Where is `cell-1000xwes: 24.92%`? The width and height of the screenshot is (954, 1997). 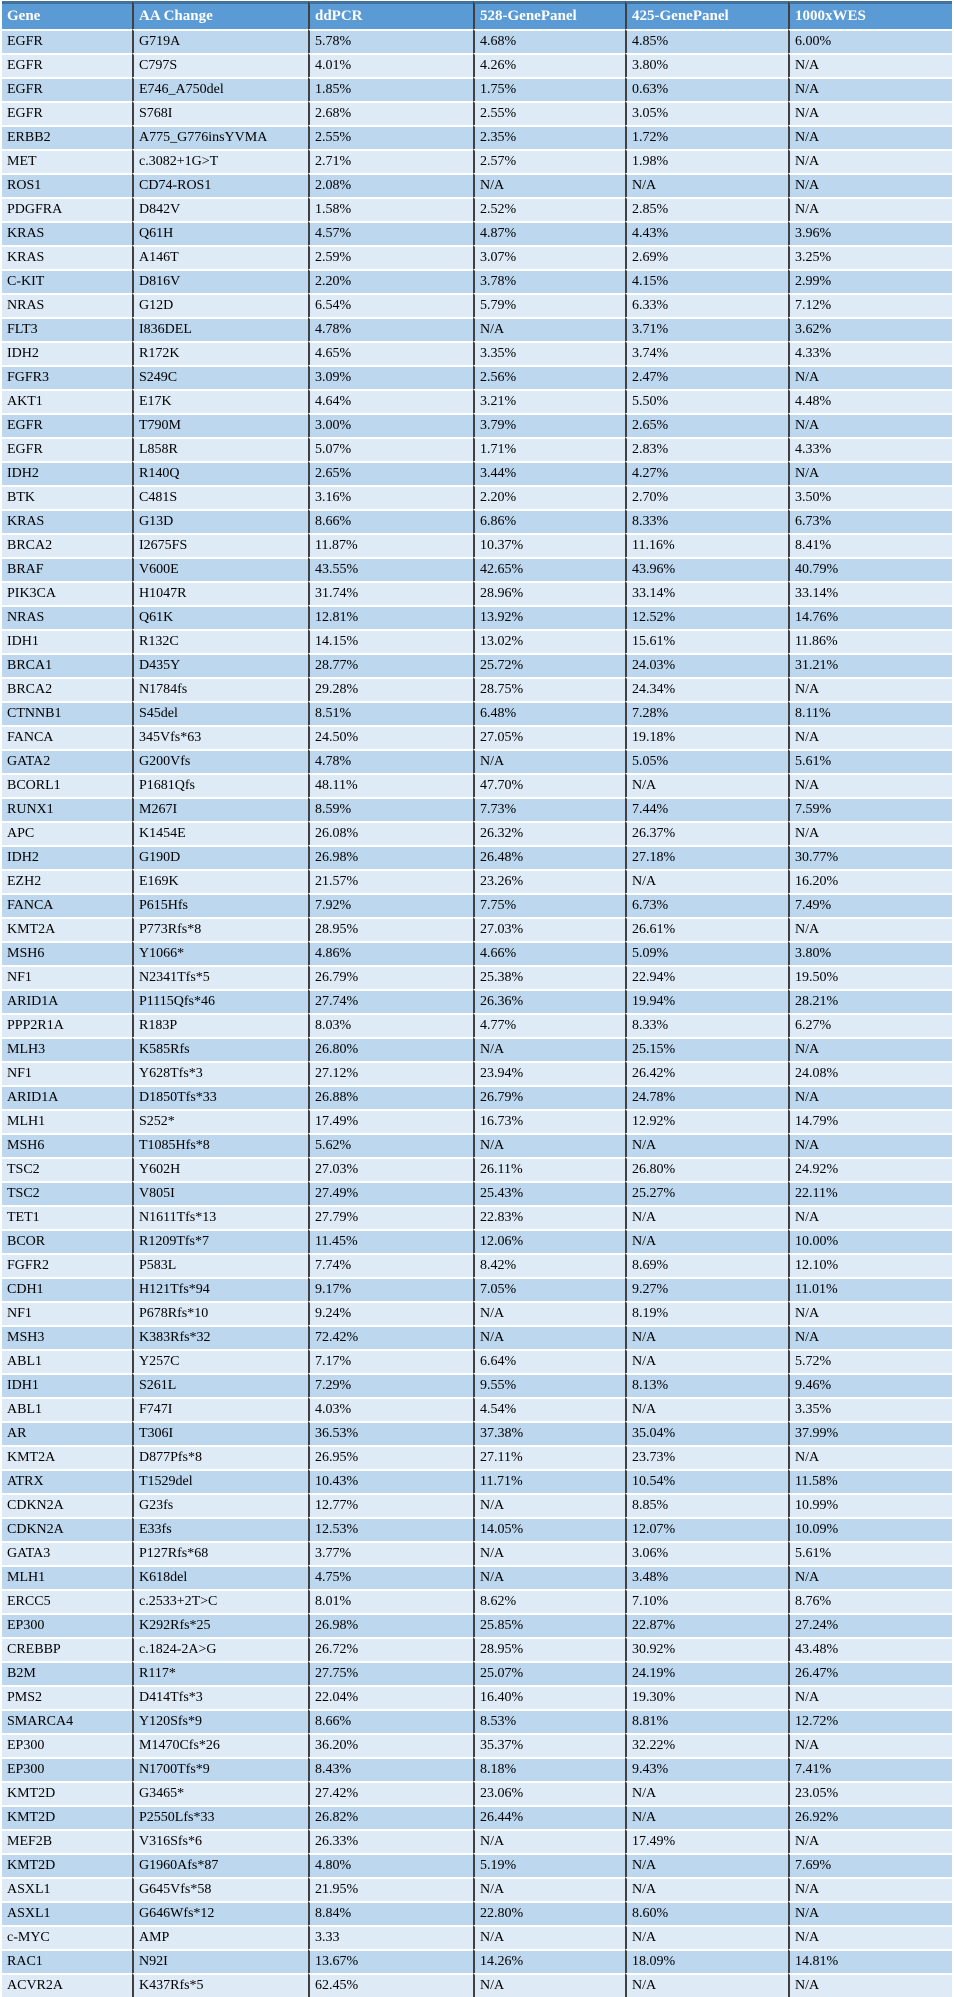 cell-1000xwes: 24.92% is located at coordinates (870, 1169).